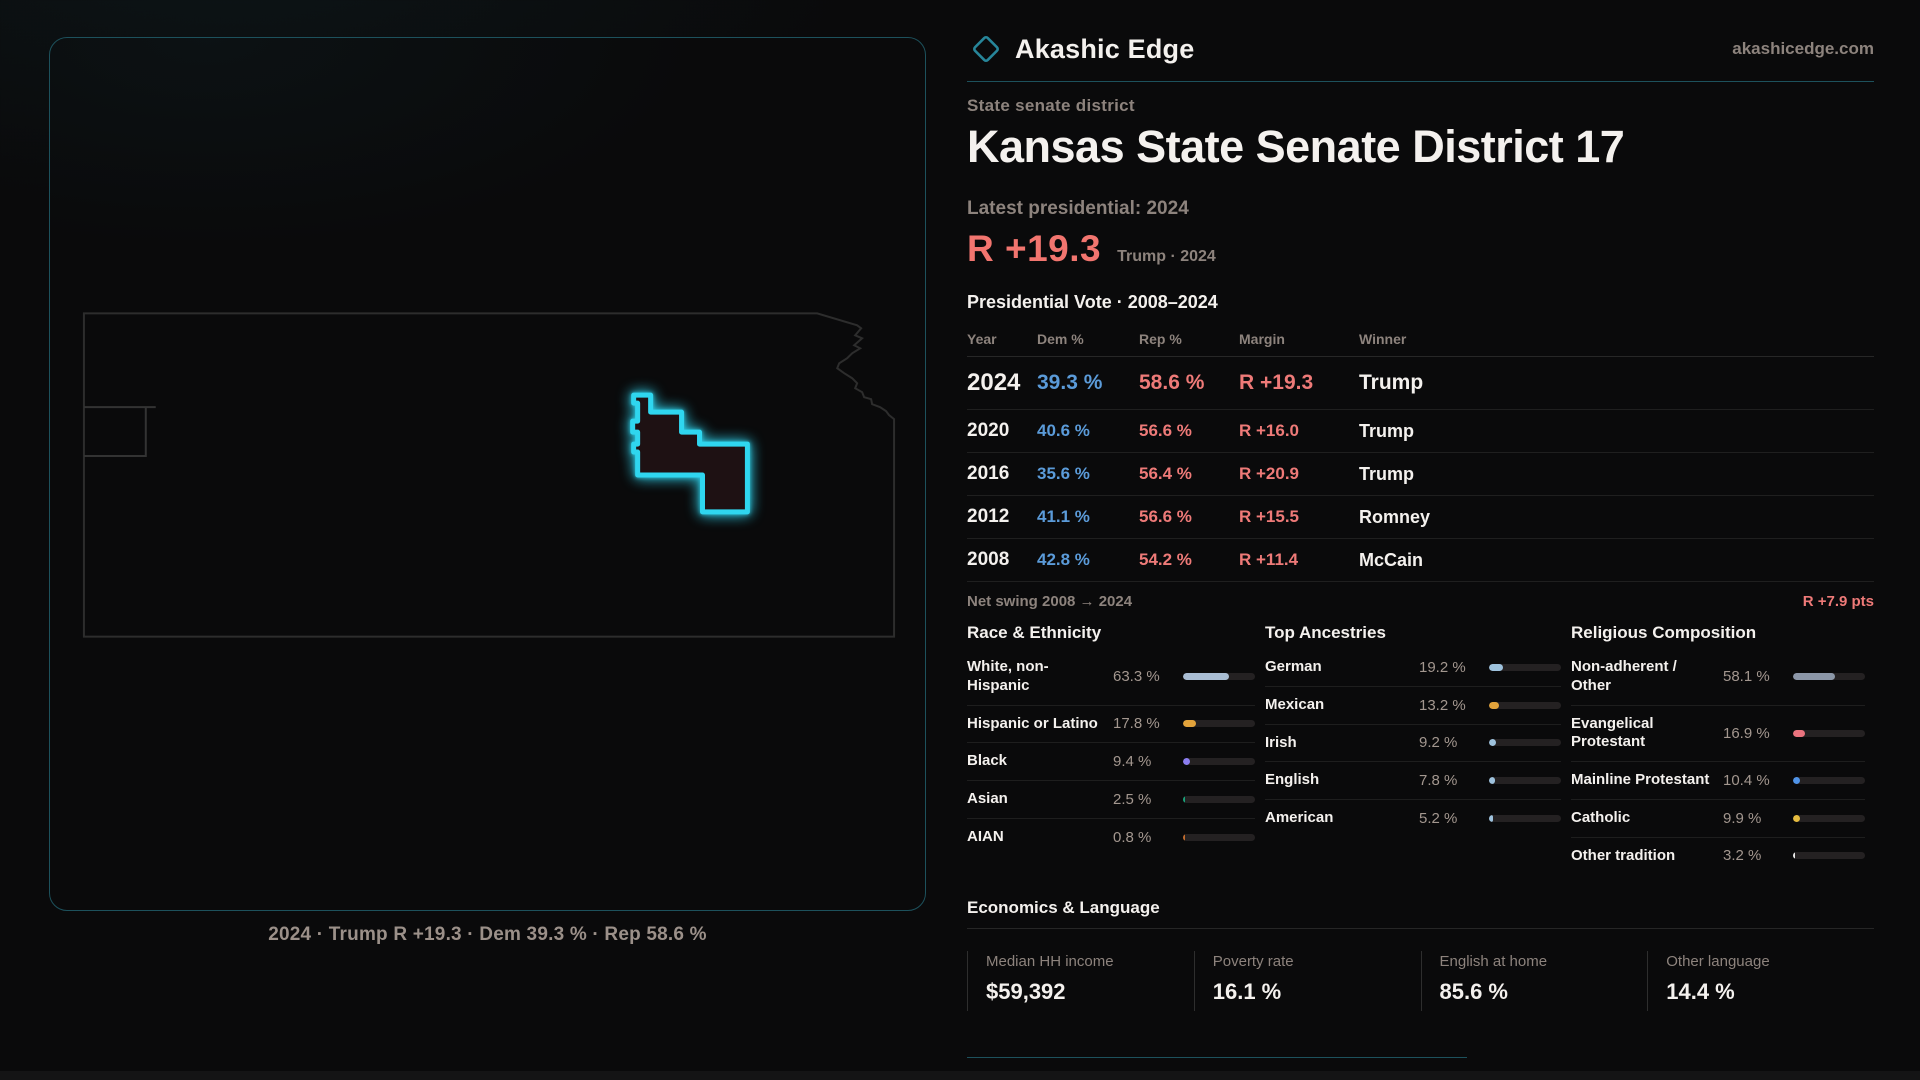  What do you see at coordinates (1292, 780) in the screenshot?
I see `item-label: English` at bounding box center [1292, 780].